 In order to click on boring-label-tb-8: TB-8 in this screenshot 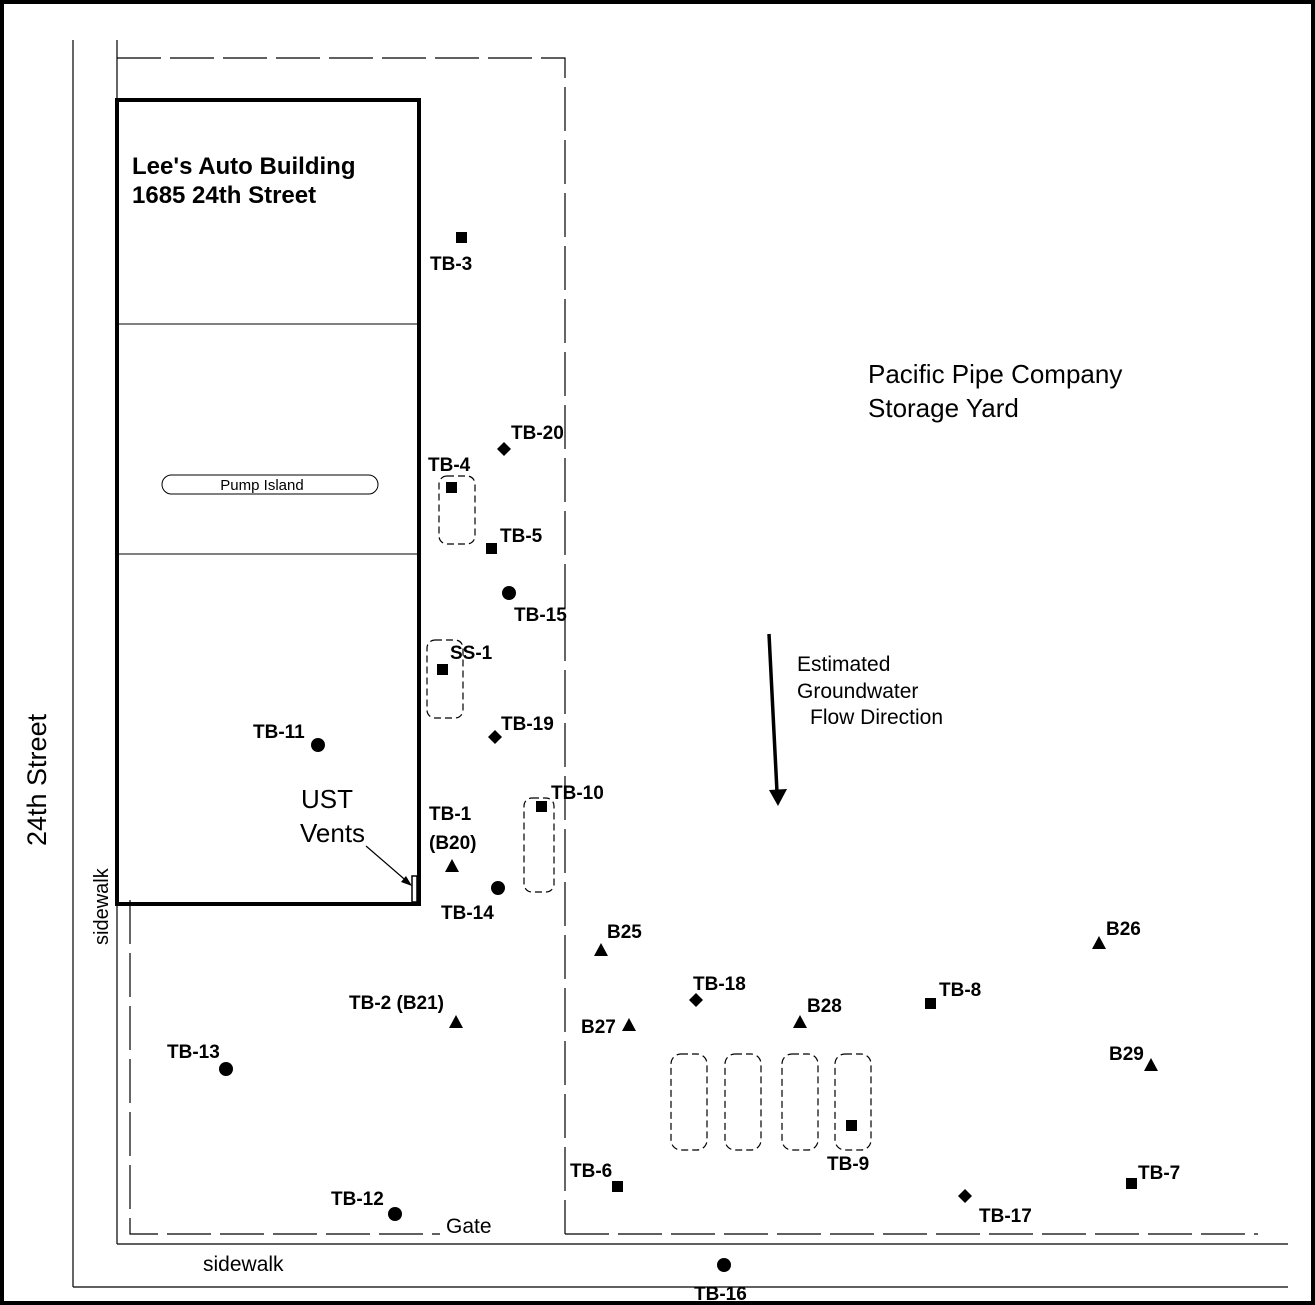, I will do `click(960, 990)`.